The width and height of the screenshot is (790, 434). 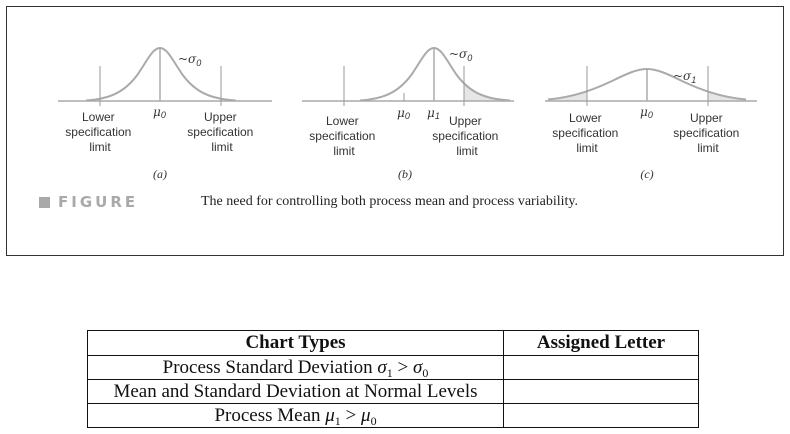 I want to click on table-row: Process Standard Deviation σ1 > σ0, so click(x=393, y=367).